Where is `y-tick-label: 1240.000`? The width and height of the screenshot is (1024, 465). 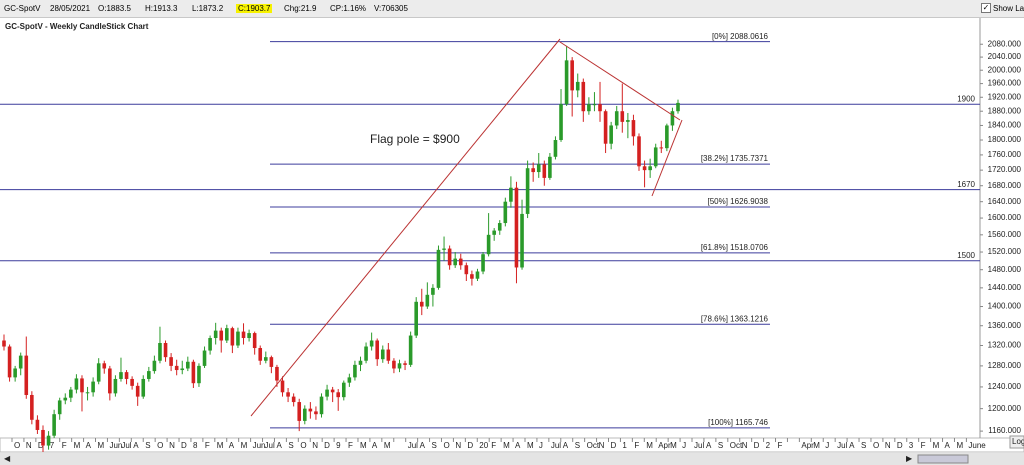
y-tick-label: 1240.000 is located at coordinates (1005, 386).